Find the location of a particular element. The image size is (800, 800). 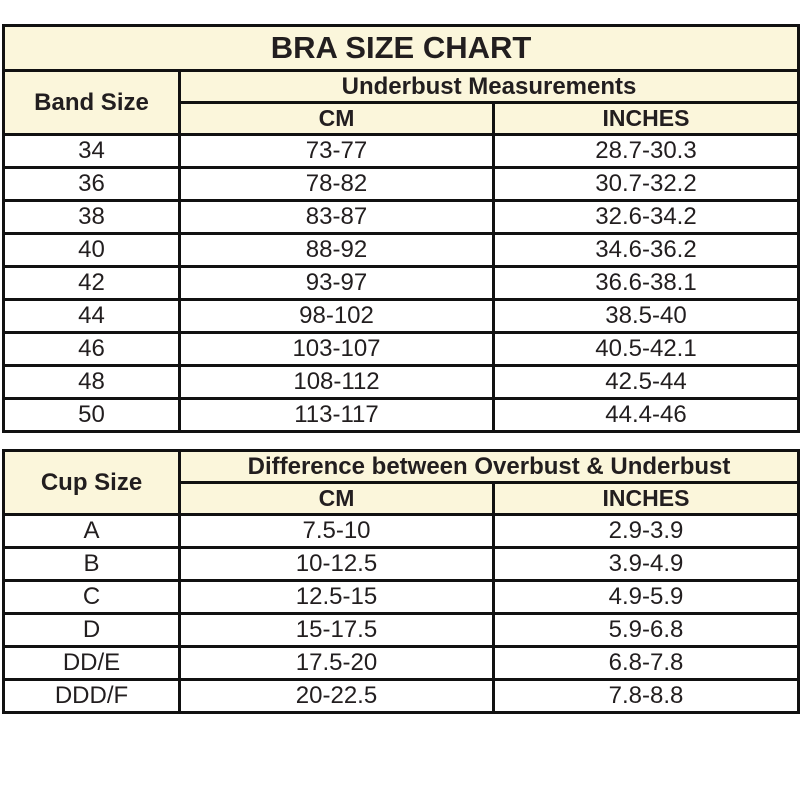

cup-size-value: D is located at coordinates (91, 630).